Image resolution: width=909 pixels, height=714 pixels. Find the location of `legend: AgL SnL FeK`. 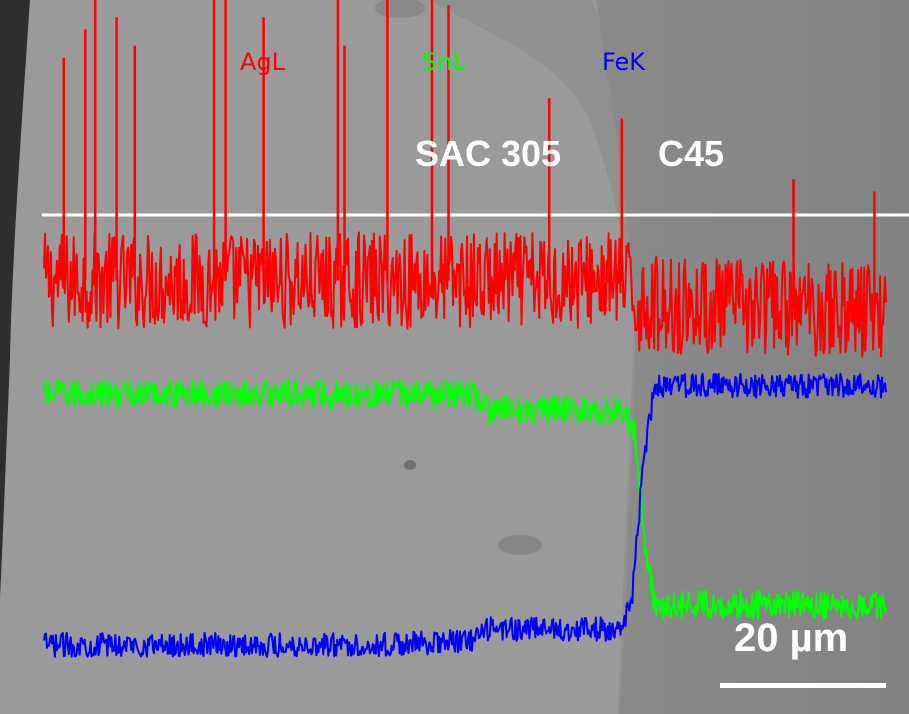

legend: AgL SnL FeK is located at coordinates (443, 62).